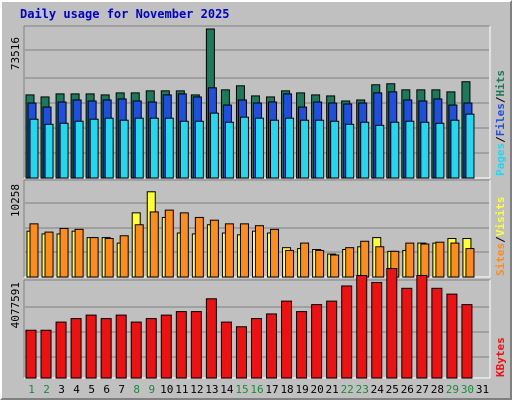  Describe the element at coordinates (15, 53) in the screenshot. I see `y-max-label-hits-files-pages: 73516` at that location.